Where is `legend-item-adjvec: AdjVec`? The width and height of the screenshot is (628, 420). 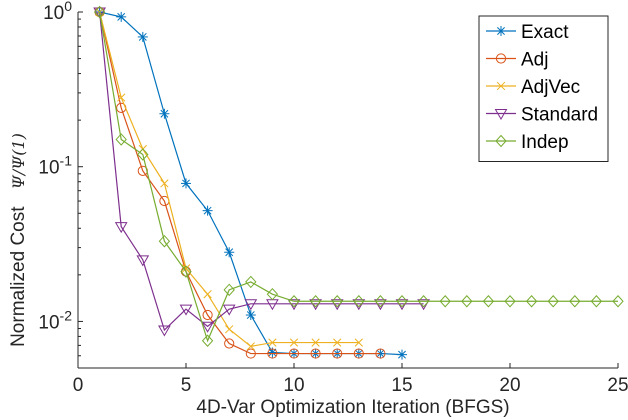
legend-item-adjvec: AdjVec is located at coordinates (533, 87).